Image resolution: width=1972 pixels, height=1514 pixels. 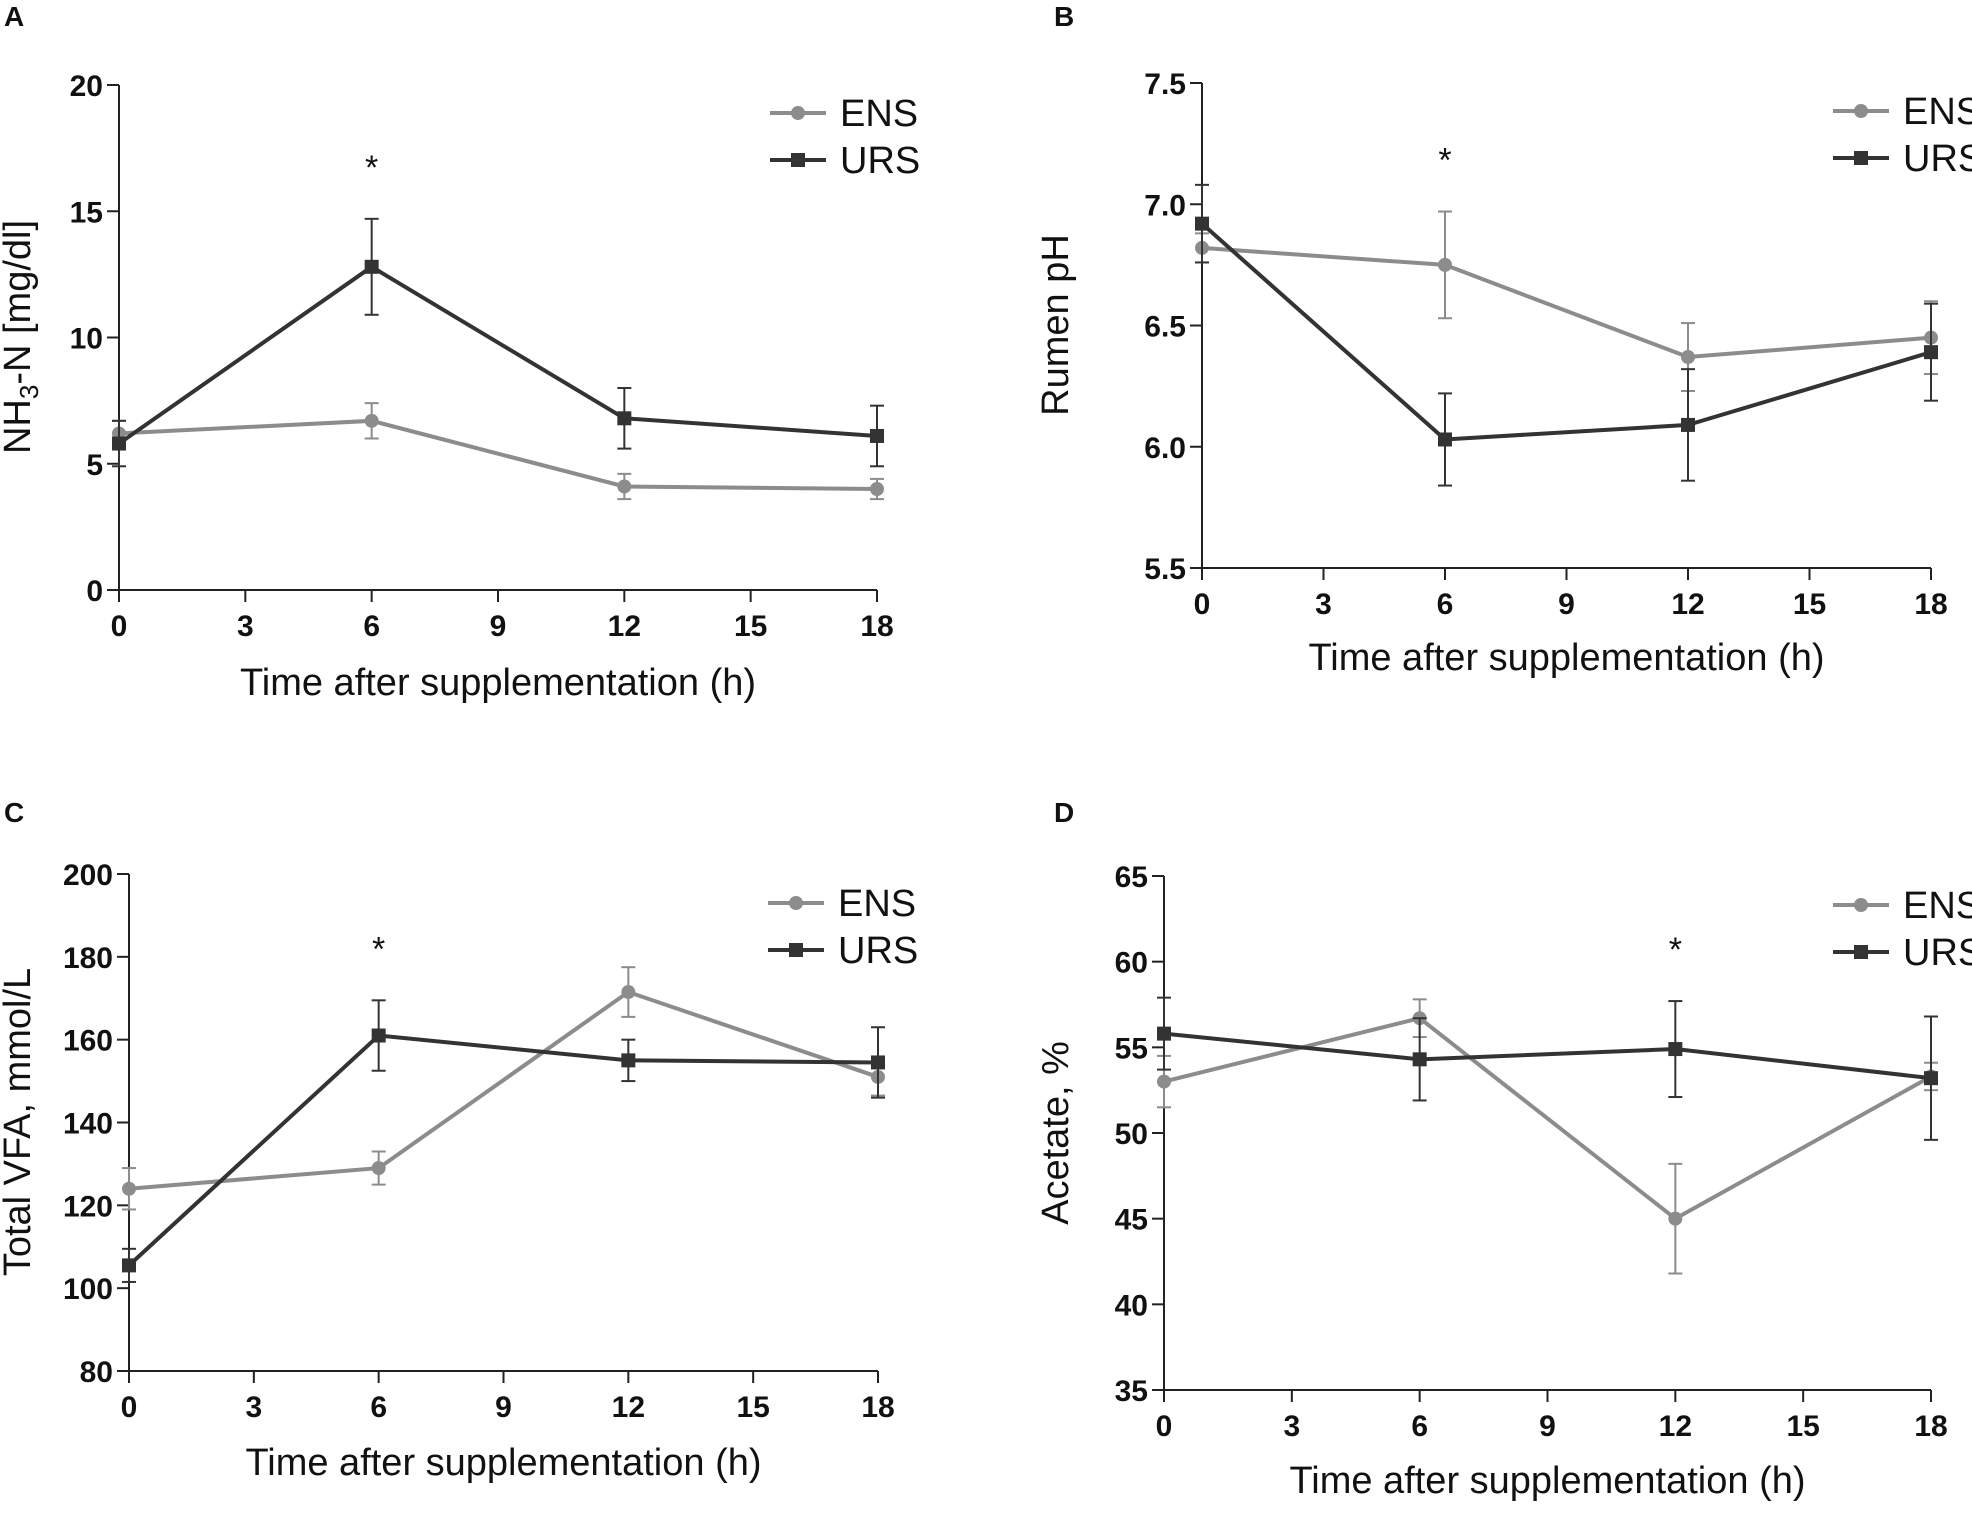 I want to click on y-axis-title: NH3-N [mg/dl], so click(x=22, y=337).